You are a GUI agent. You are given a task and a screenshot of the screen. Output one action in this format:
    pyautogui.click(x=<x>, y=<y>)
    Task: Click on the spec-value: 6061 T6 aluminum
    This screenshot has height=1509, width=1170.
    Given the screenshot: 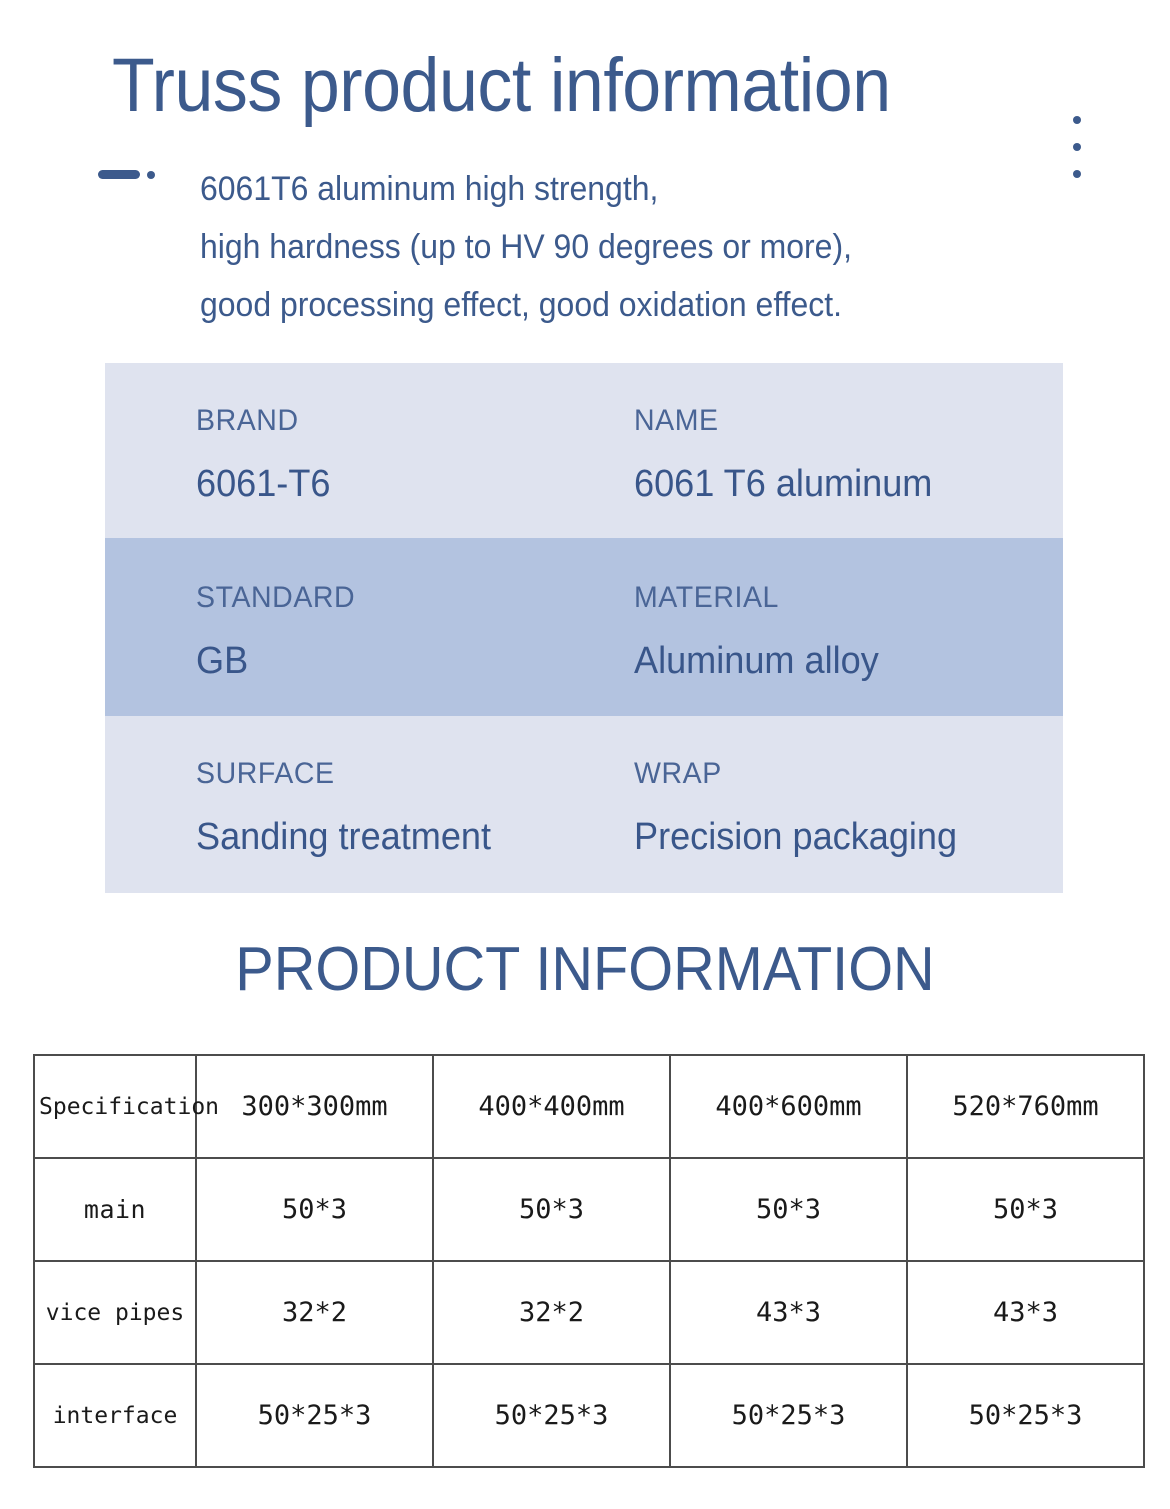 What is the action you would take?
    pyautogui.click(x=783, y=484)
    